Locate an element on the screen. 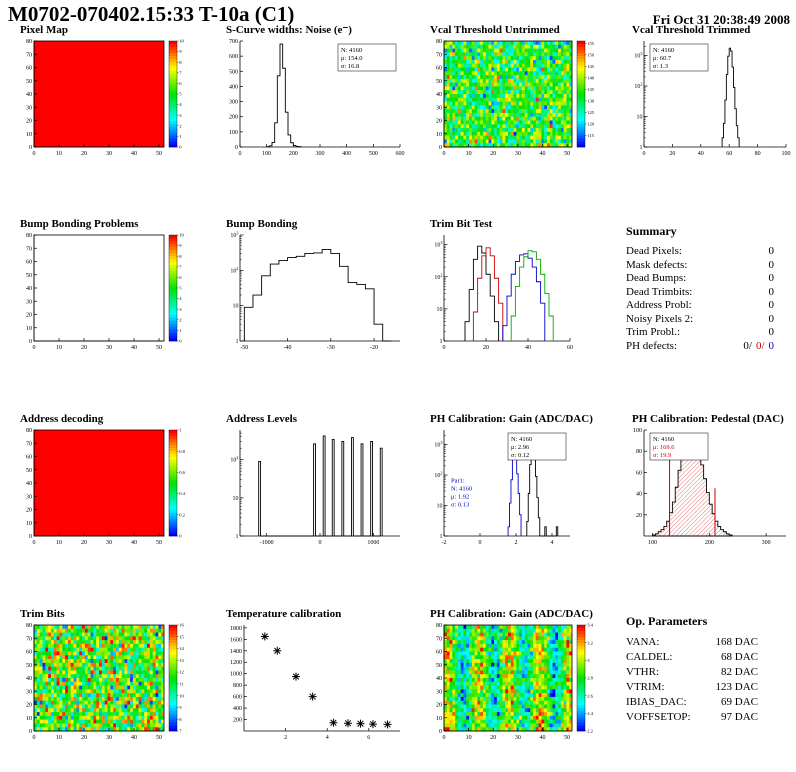  svg-text: 3 is located at coordinates (588, 660).